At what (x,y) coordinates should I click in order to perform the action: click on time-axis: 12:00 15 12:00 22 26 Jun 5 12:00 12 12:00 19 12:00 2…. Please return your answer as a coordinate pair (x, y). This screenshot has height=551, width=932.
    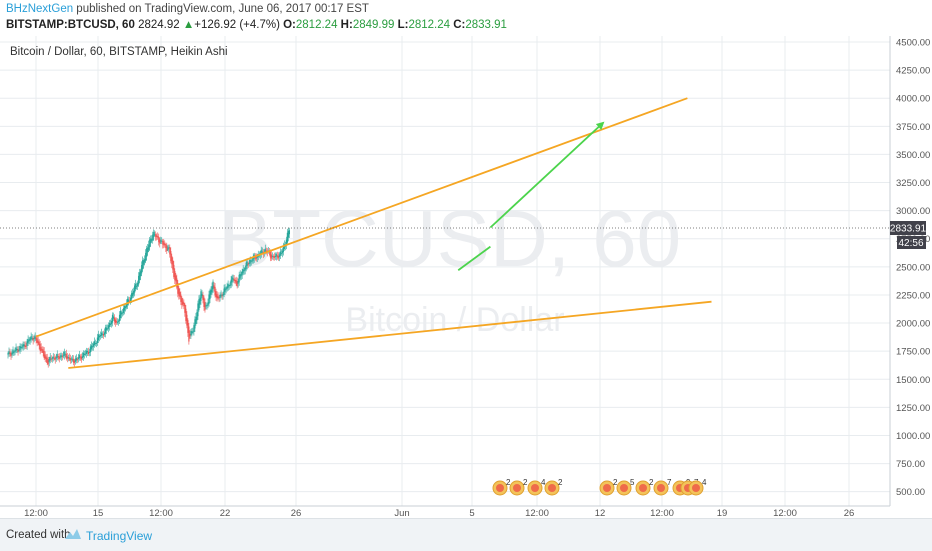
    Looking at the image, I should click on (439, 513).